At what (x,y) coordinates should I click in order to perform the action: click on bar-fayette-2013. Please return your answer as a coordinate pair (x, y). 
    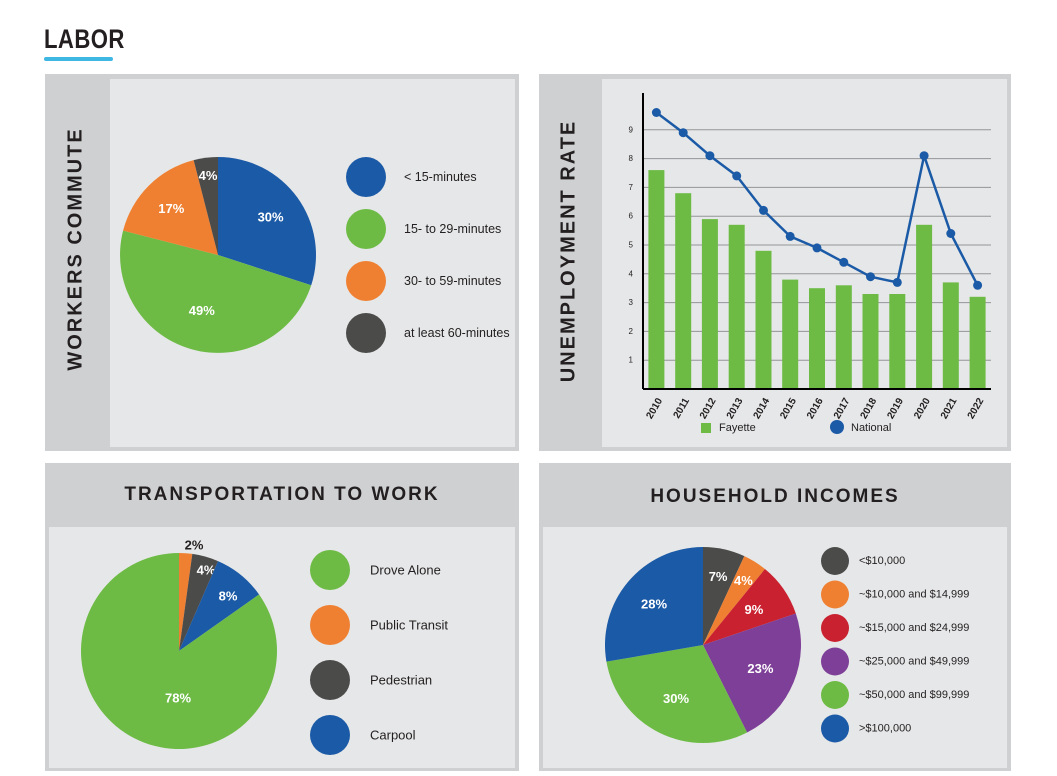
    Looking at the image, I should click on (736, 306).